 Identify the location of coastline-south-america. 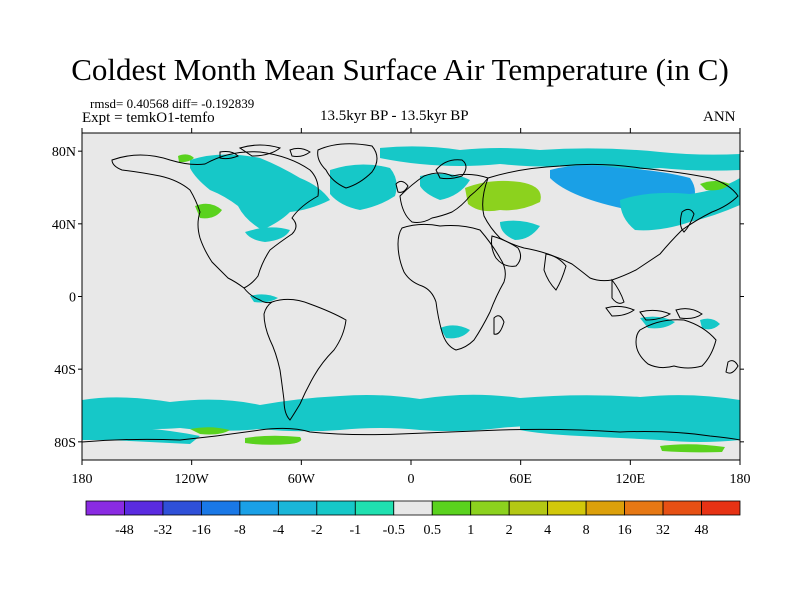
(305, 359).